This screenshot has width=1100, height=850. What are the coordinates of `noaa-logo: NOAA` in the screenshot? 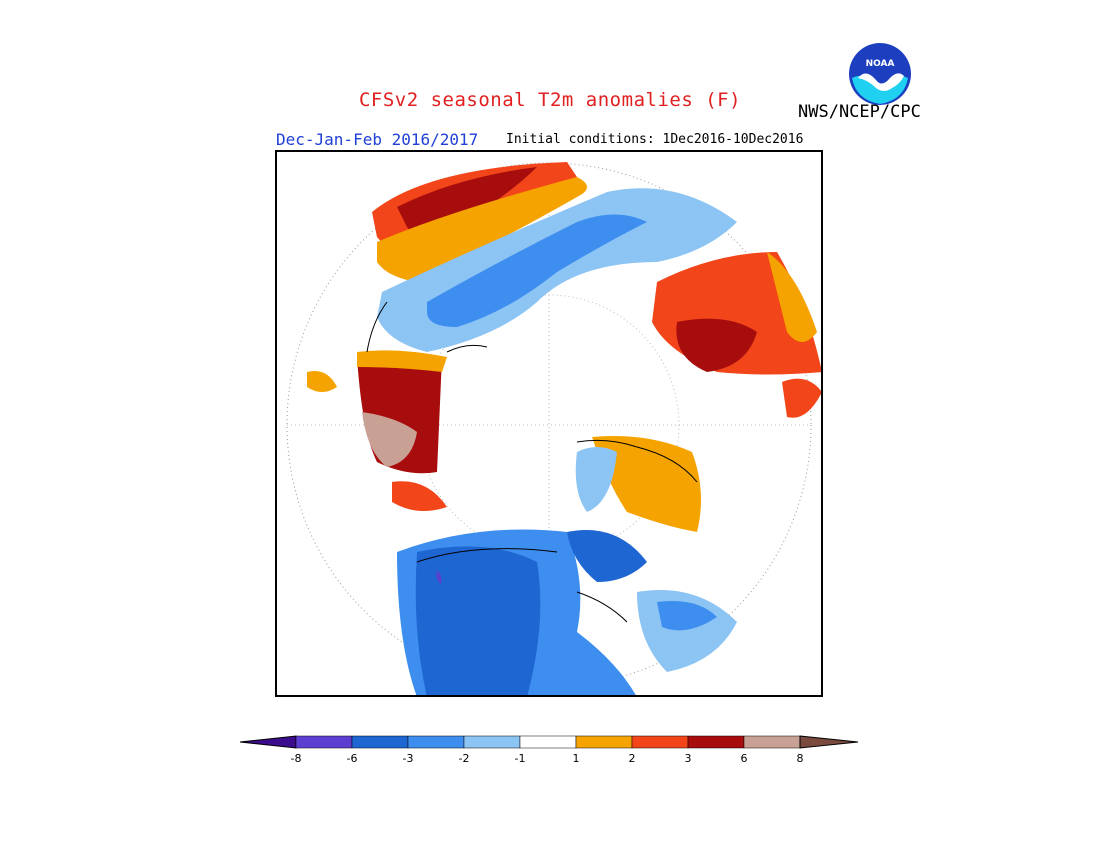 It's located at (880, 74).